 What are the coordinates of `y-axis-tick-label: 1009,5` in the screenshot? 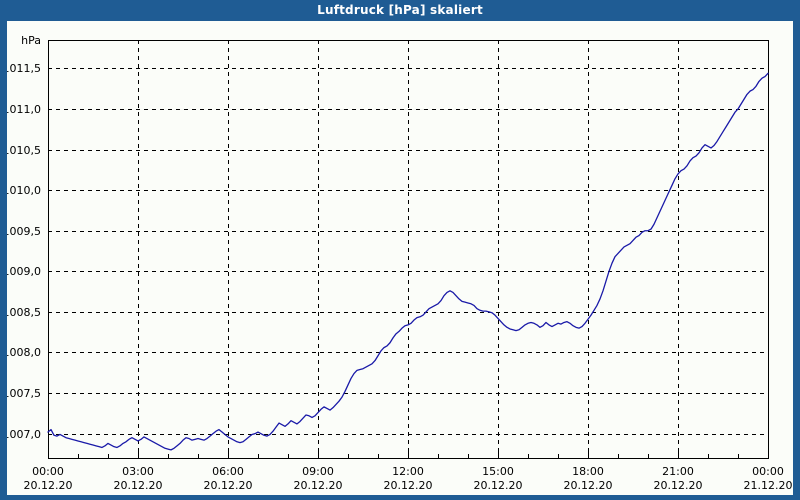 It's located at (24, 231).